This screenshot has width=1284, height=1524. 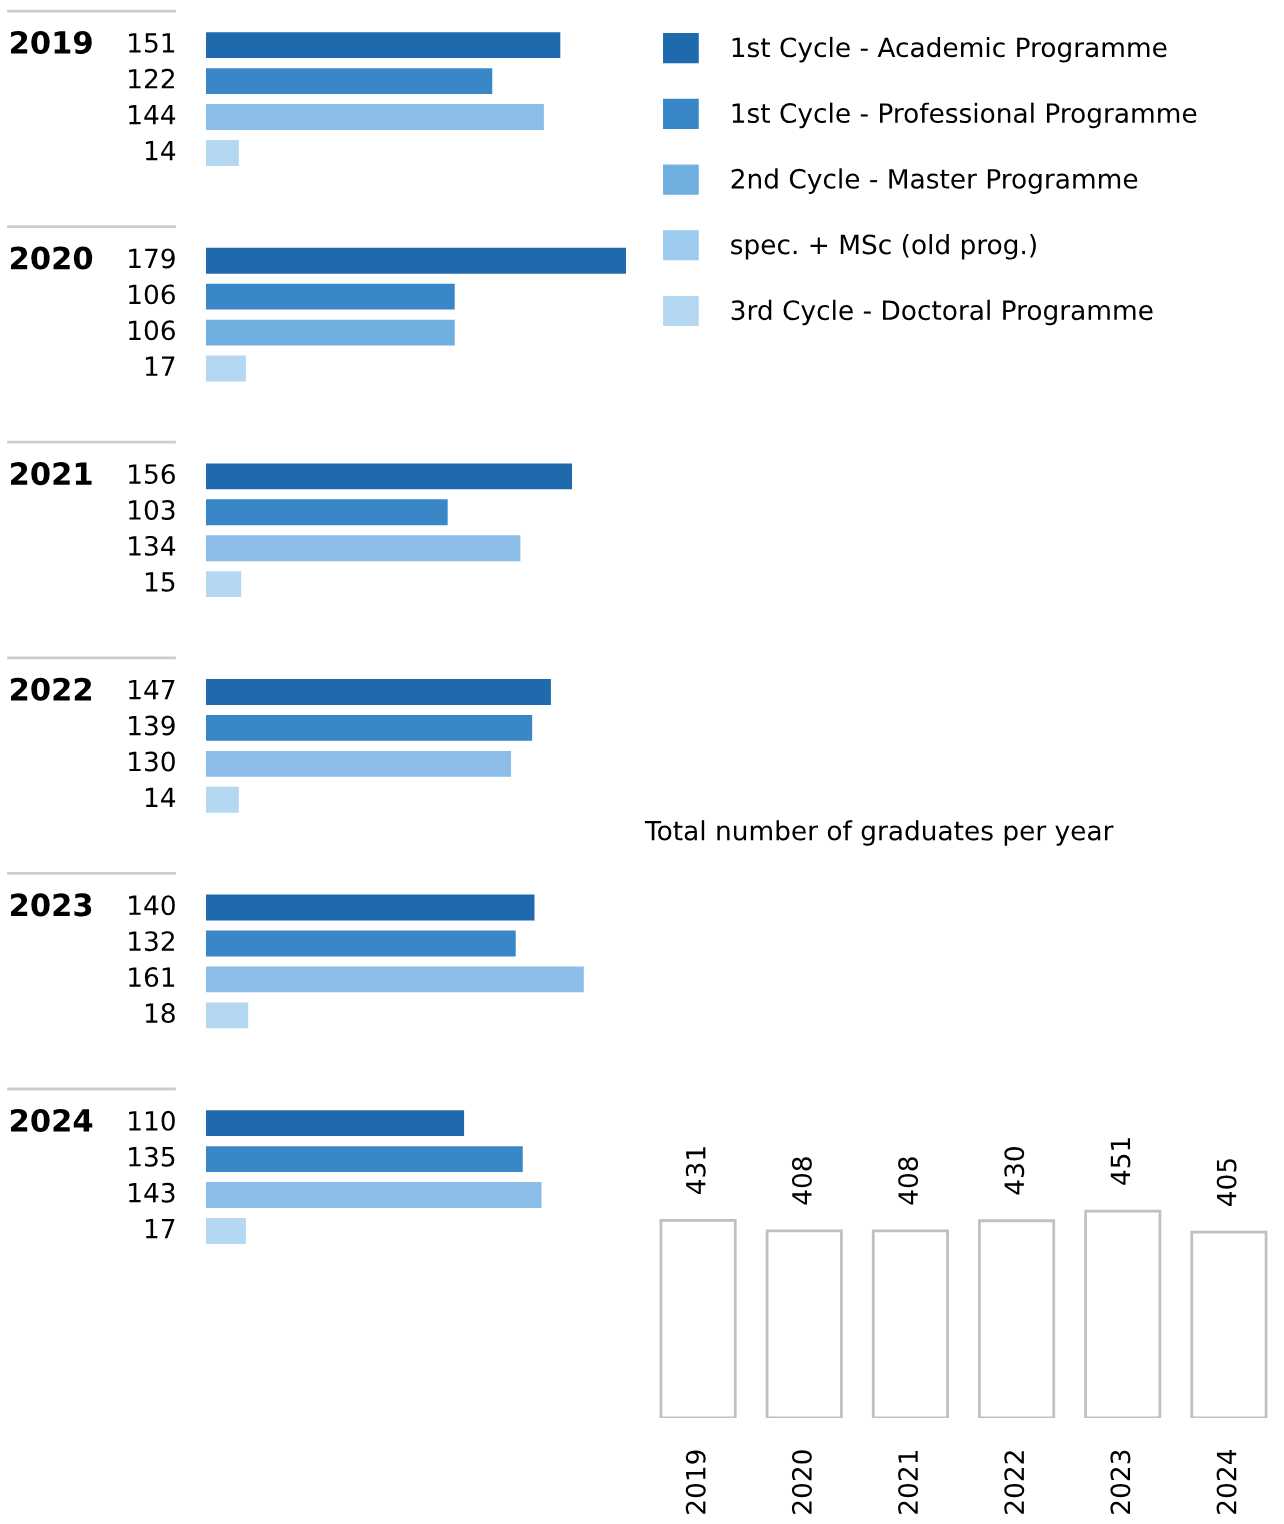 What do you see at coordinates (801, 1482) in the screenshot?
I see `x-tick-label: 2020` at bounding box center [801, 1482].